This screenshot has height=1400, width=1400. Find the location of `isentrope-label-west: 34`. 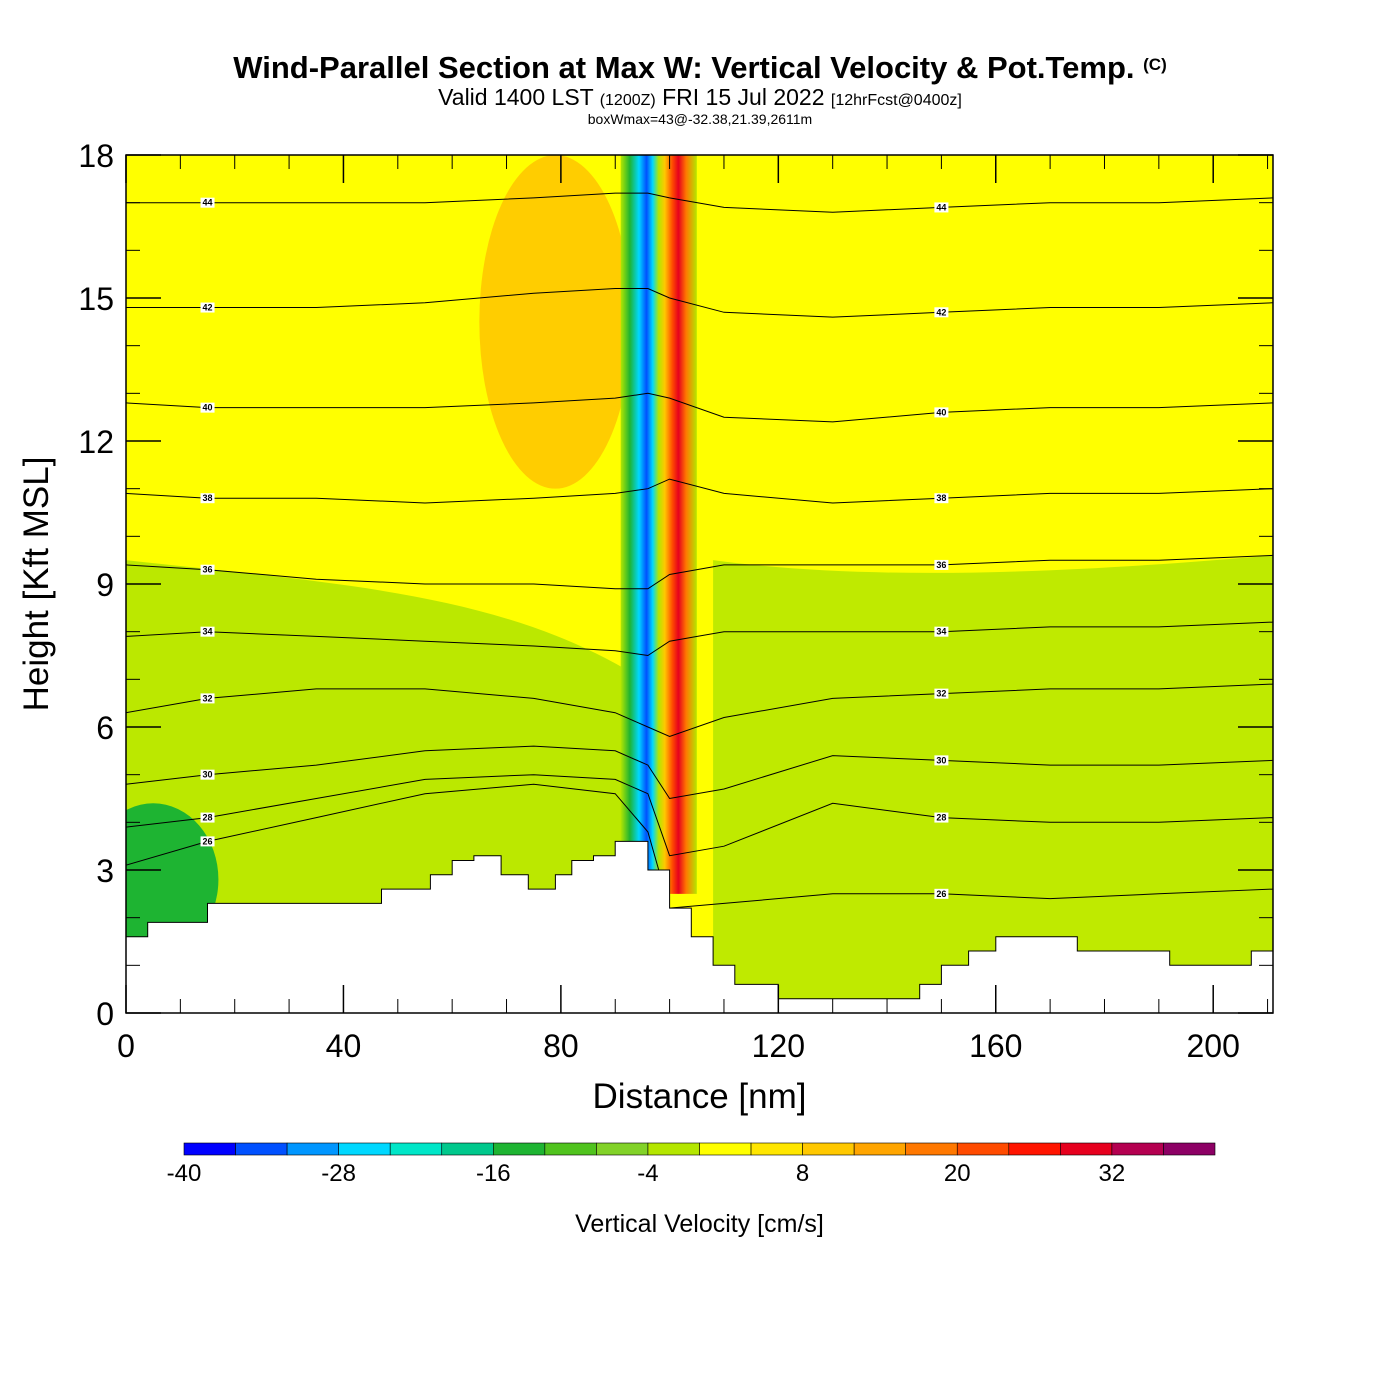

isentrope-label-west: 34 is located at coordinates (208, 632).